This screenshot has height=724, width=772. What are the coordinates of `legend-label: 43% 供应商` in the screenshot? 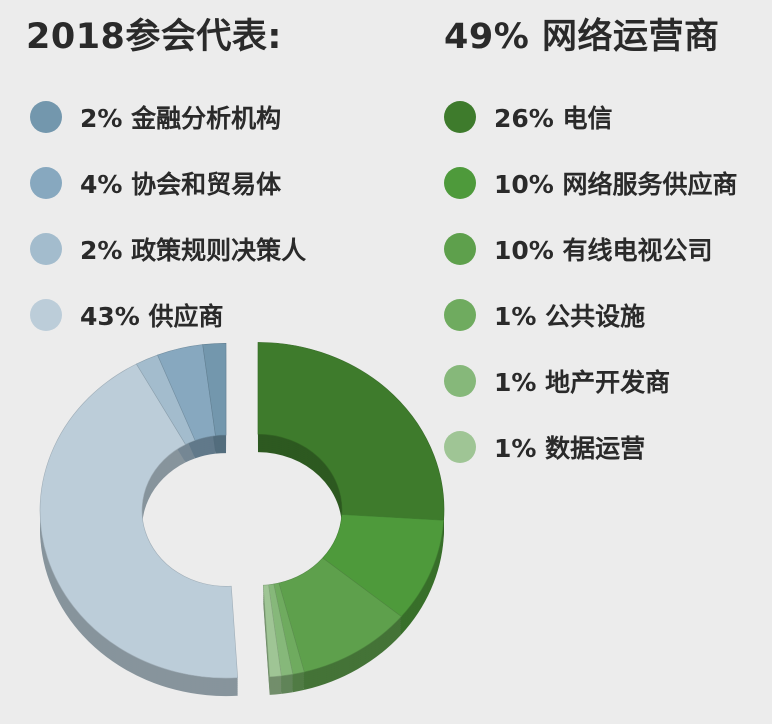 It's located at (152, 316).